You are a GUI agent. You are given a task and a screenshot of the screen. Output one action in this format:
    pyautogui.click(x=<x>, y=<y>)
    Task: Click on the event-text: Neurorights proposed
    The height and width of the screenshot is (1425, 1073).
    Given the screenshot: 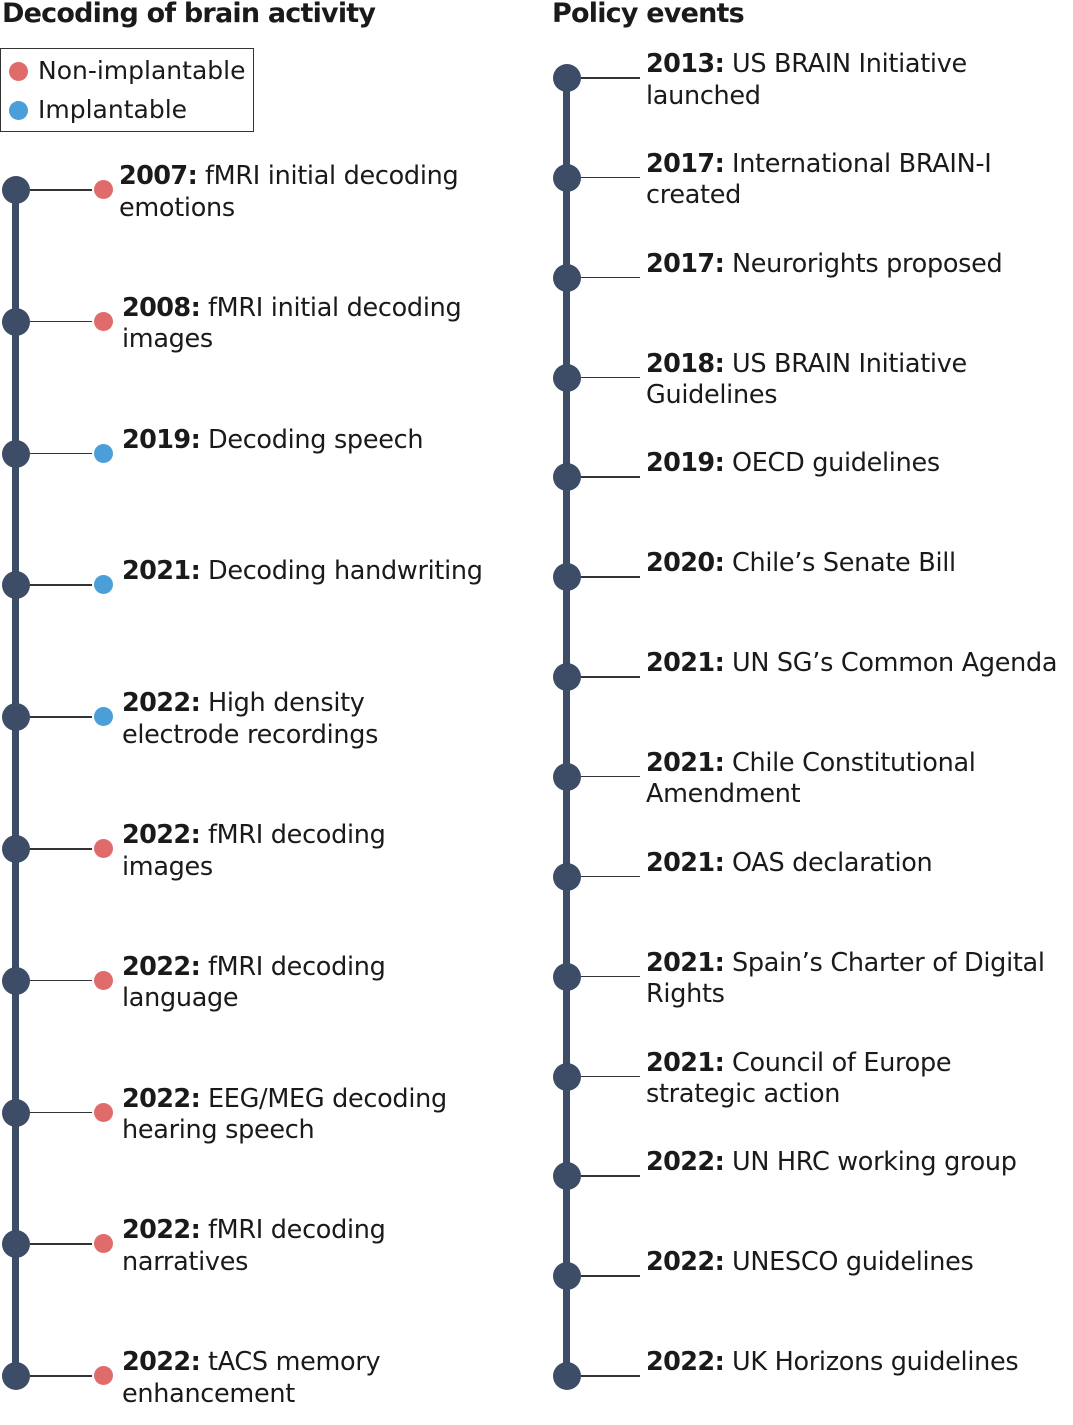 What is the action you would take?
    pyautogui.click(x=863, y=263)
    